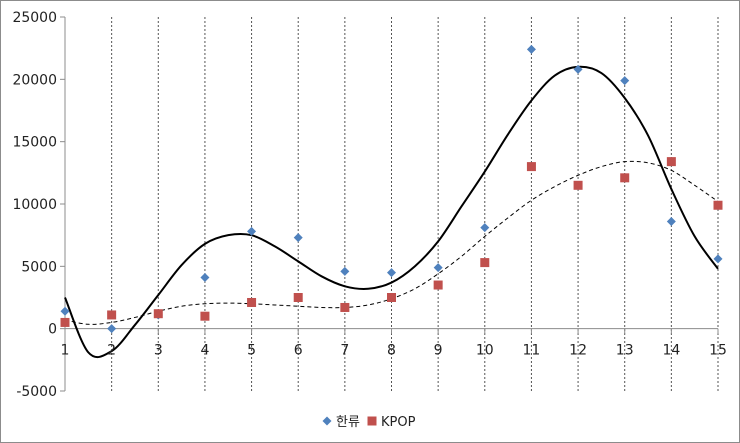 This screenshot has height=443, width=740. I want to click on y-tick-label: 10000, so click(34, 205).